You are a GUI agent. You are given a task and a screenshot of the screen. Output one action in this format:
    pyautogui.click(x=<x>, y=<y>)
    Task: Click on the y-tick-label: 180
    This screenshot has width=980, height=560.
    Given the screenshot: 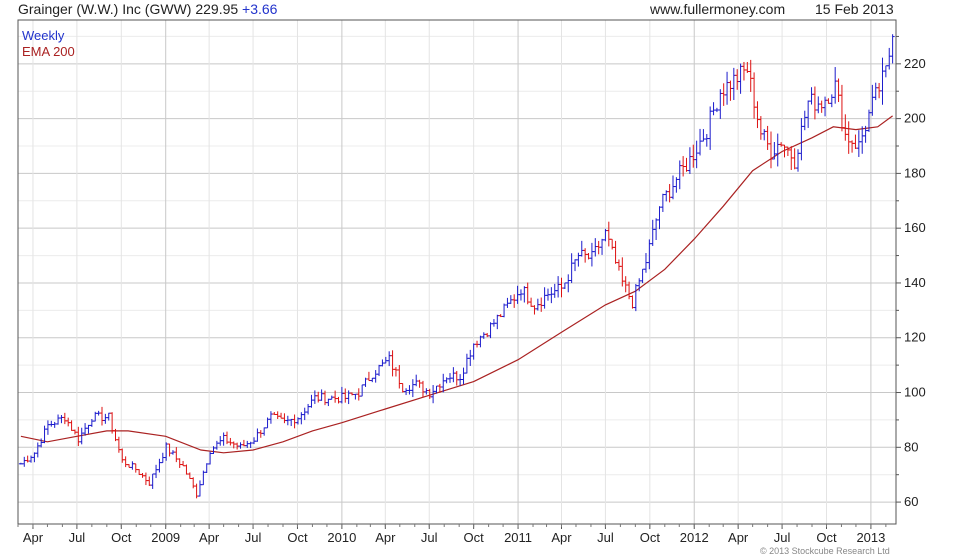 What is the action you would take?
    pyautogui.click(x=915, y=172)
    